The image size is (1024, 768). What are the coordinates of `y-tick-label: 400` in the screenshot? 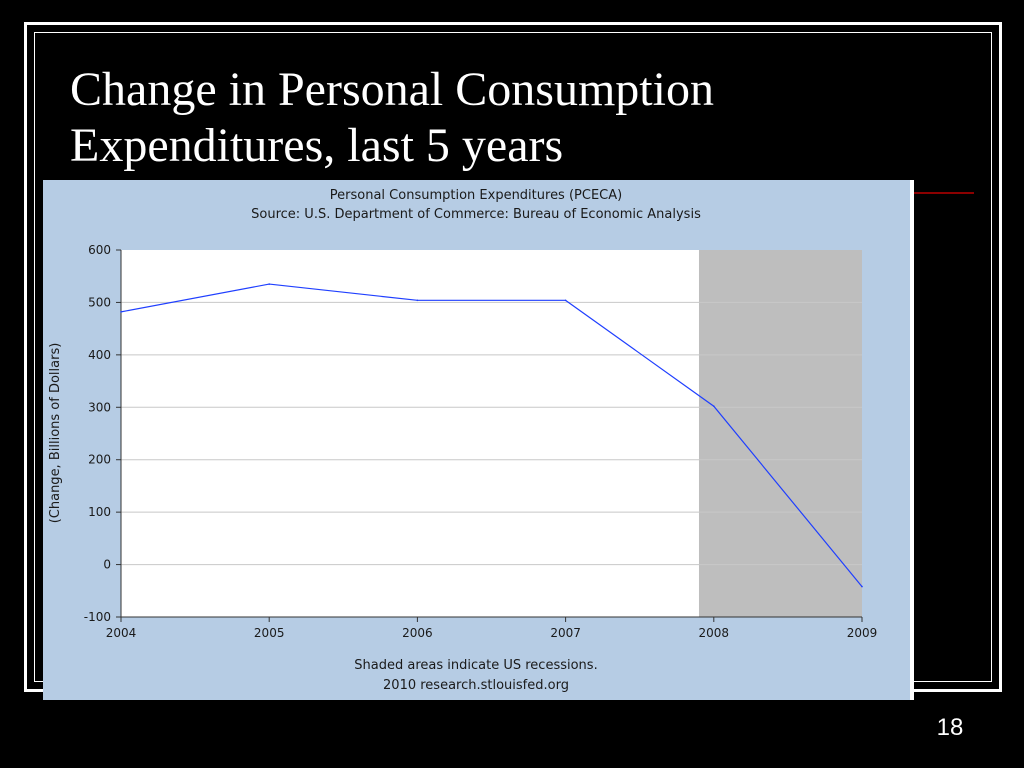 It's located at (99, 355).